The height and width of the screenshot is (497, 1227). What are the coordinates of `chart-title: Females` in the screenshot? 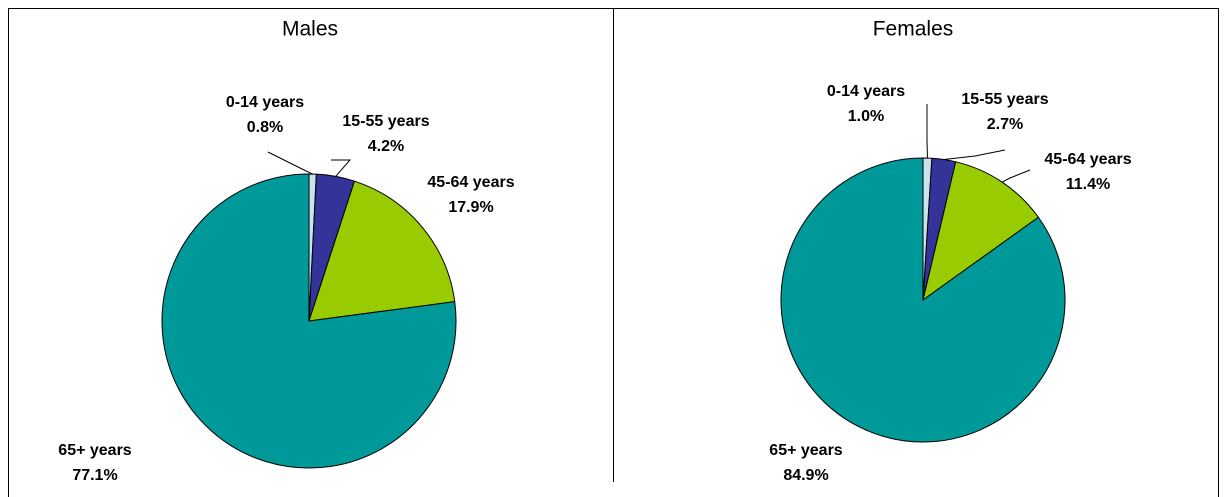 It's located at (913, 29).